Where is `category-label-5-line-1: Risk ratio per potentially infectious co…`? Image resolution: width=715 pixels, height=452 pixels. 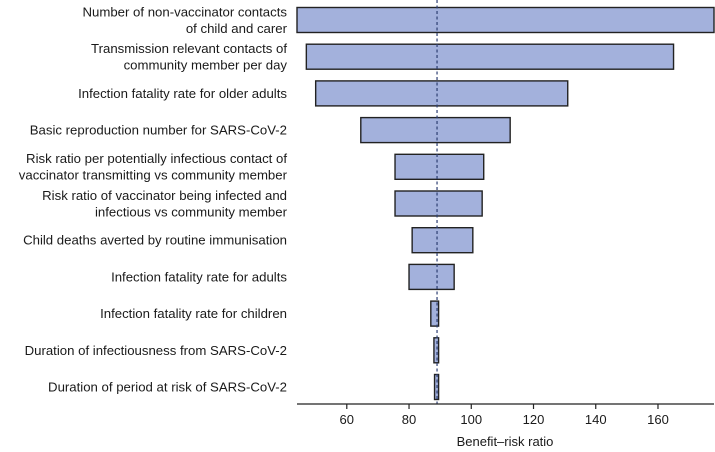
category-label-5-line-1: Risk ratio per potentially infectious co… is located at coordinates (156, 158).